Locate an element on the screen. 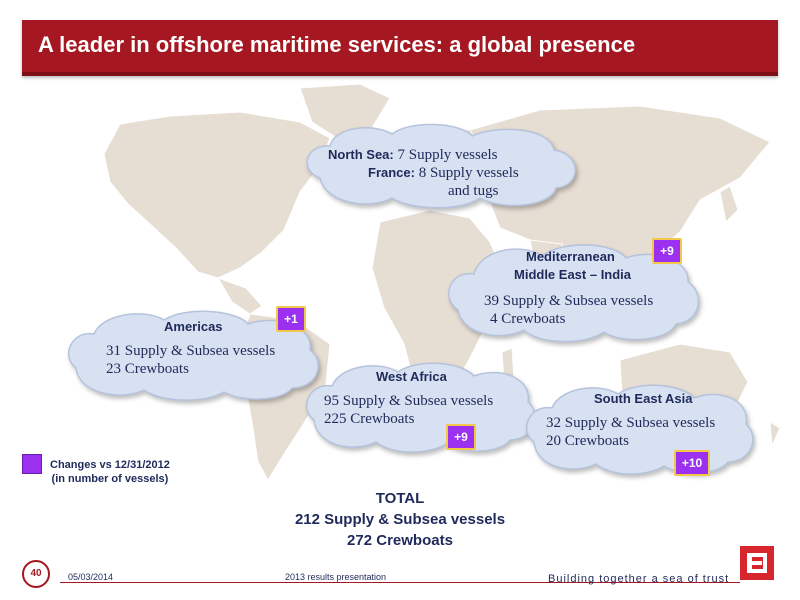 The height and width of the screenshot is (600, 800). page-number: 40 is located at coordinates (36, 574).